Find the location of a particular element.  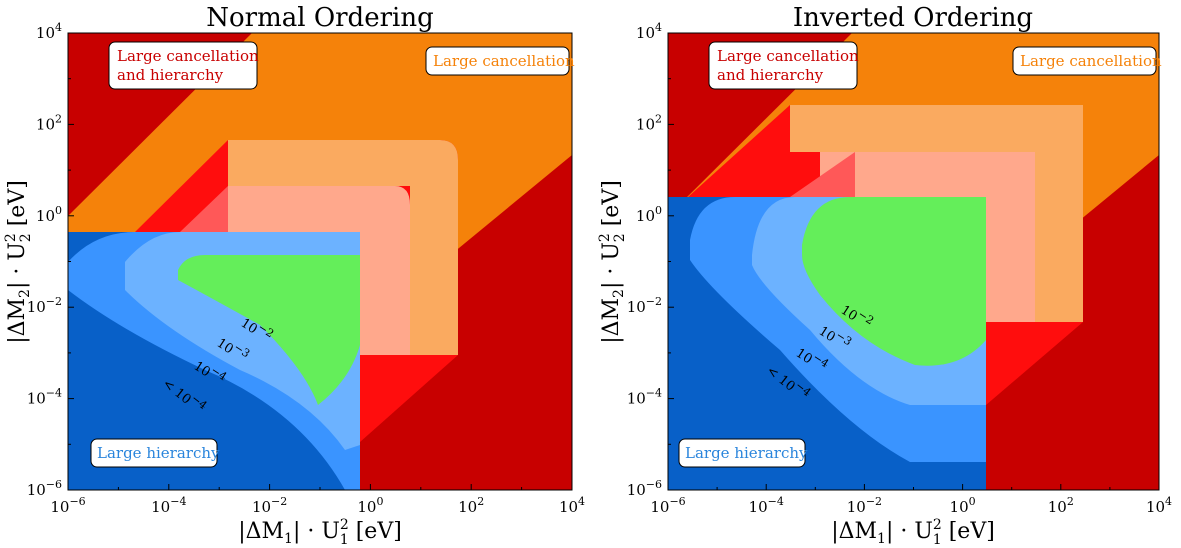

chart-title: Inverted Ordering is located at coordinates (913, 18).